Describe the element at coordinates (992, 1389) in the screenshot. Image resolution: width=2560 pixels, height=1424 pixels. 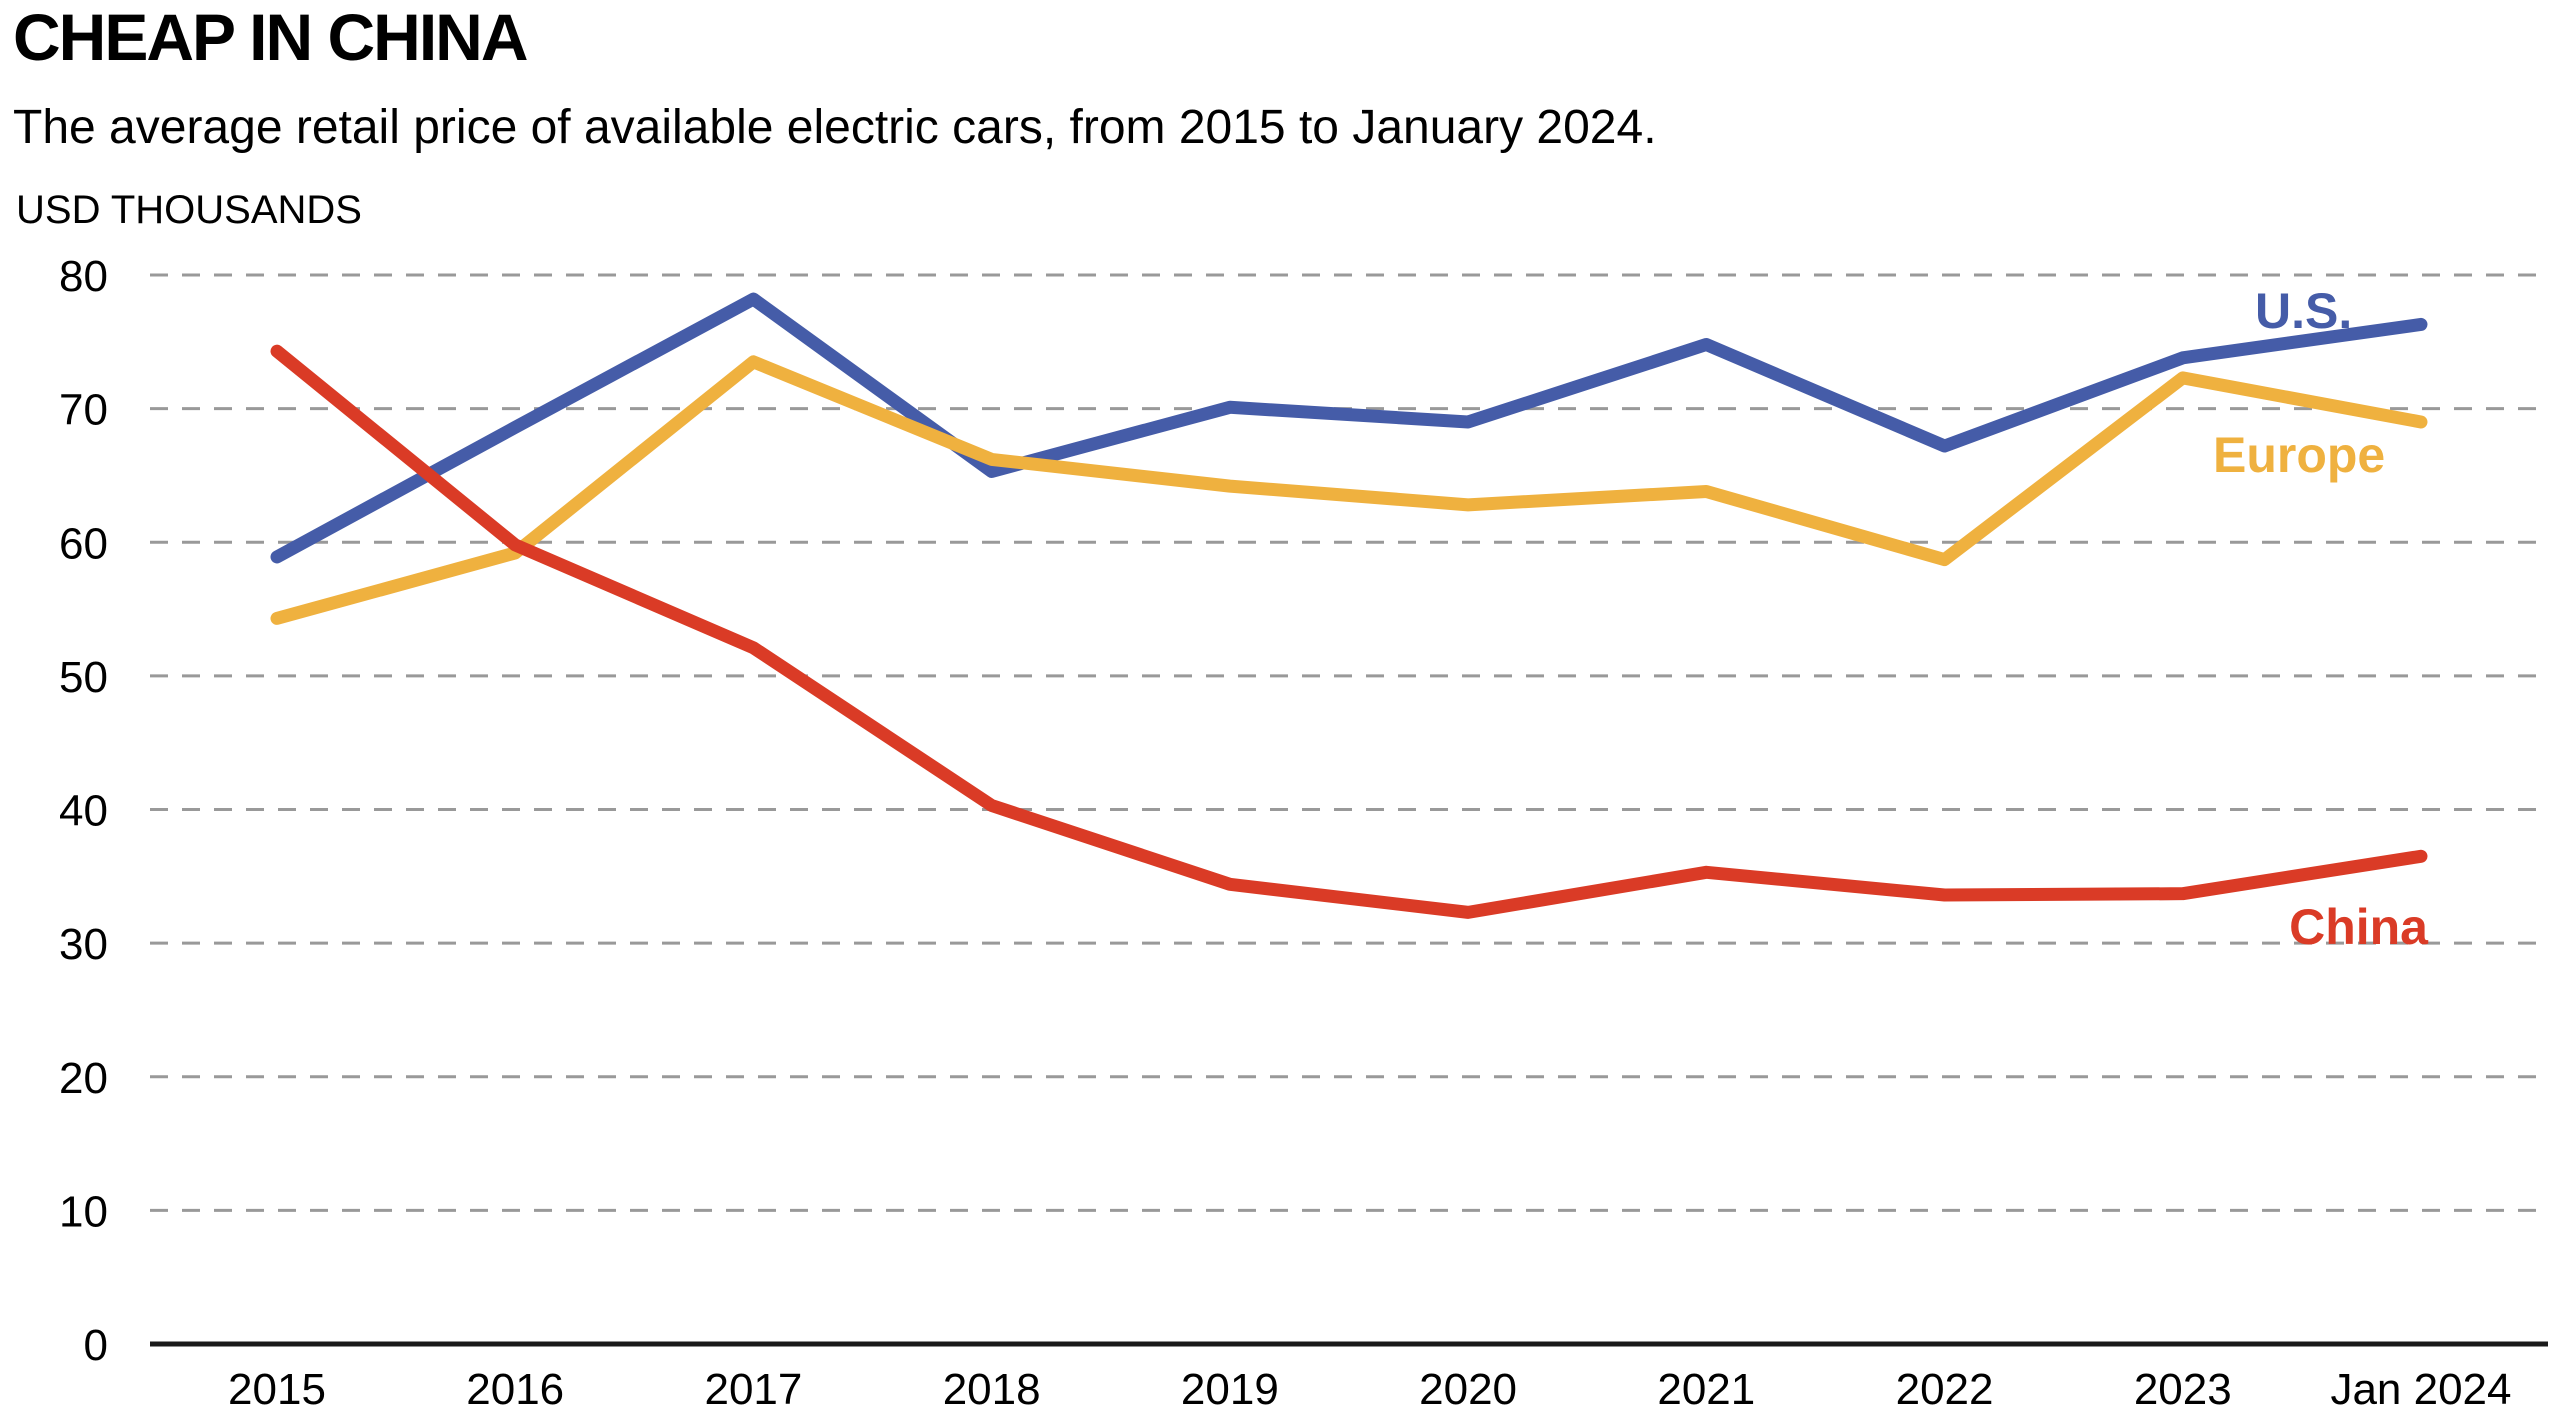
I see `x-tick-label-2018: 2018` at that location.